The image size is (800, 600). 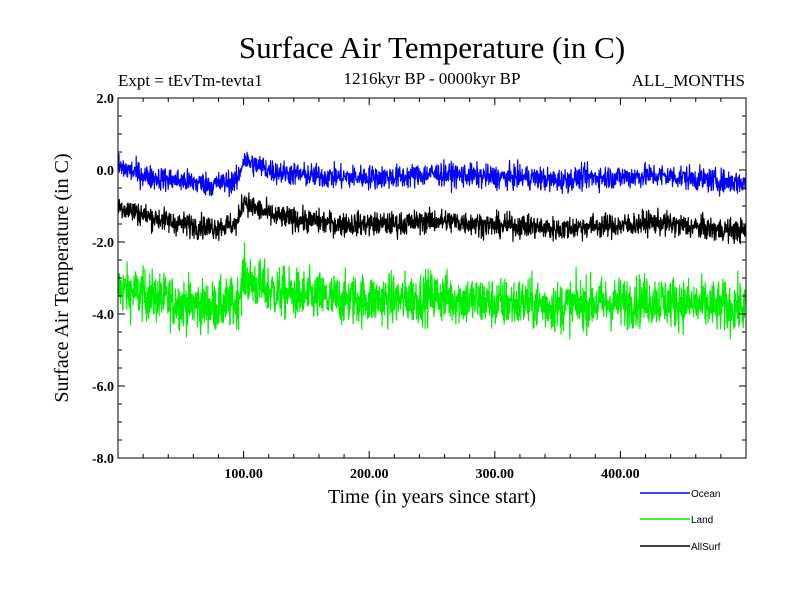 I want to click on y-axis-label: Surface Air Temperature (in C), so click(x=62, y=277).